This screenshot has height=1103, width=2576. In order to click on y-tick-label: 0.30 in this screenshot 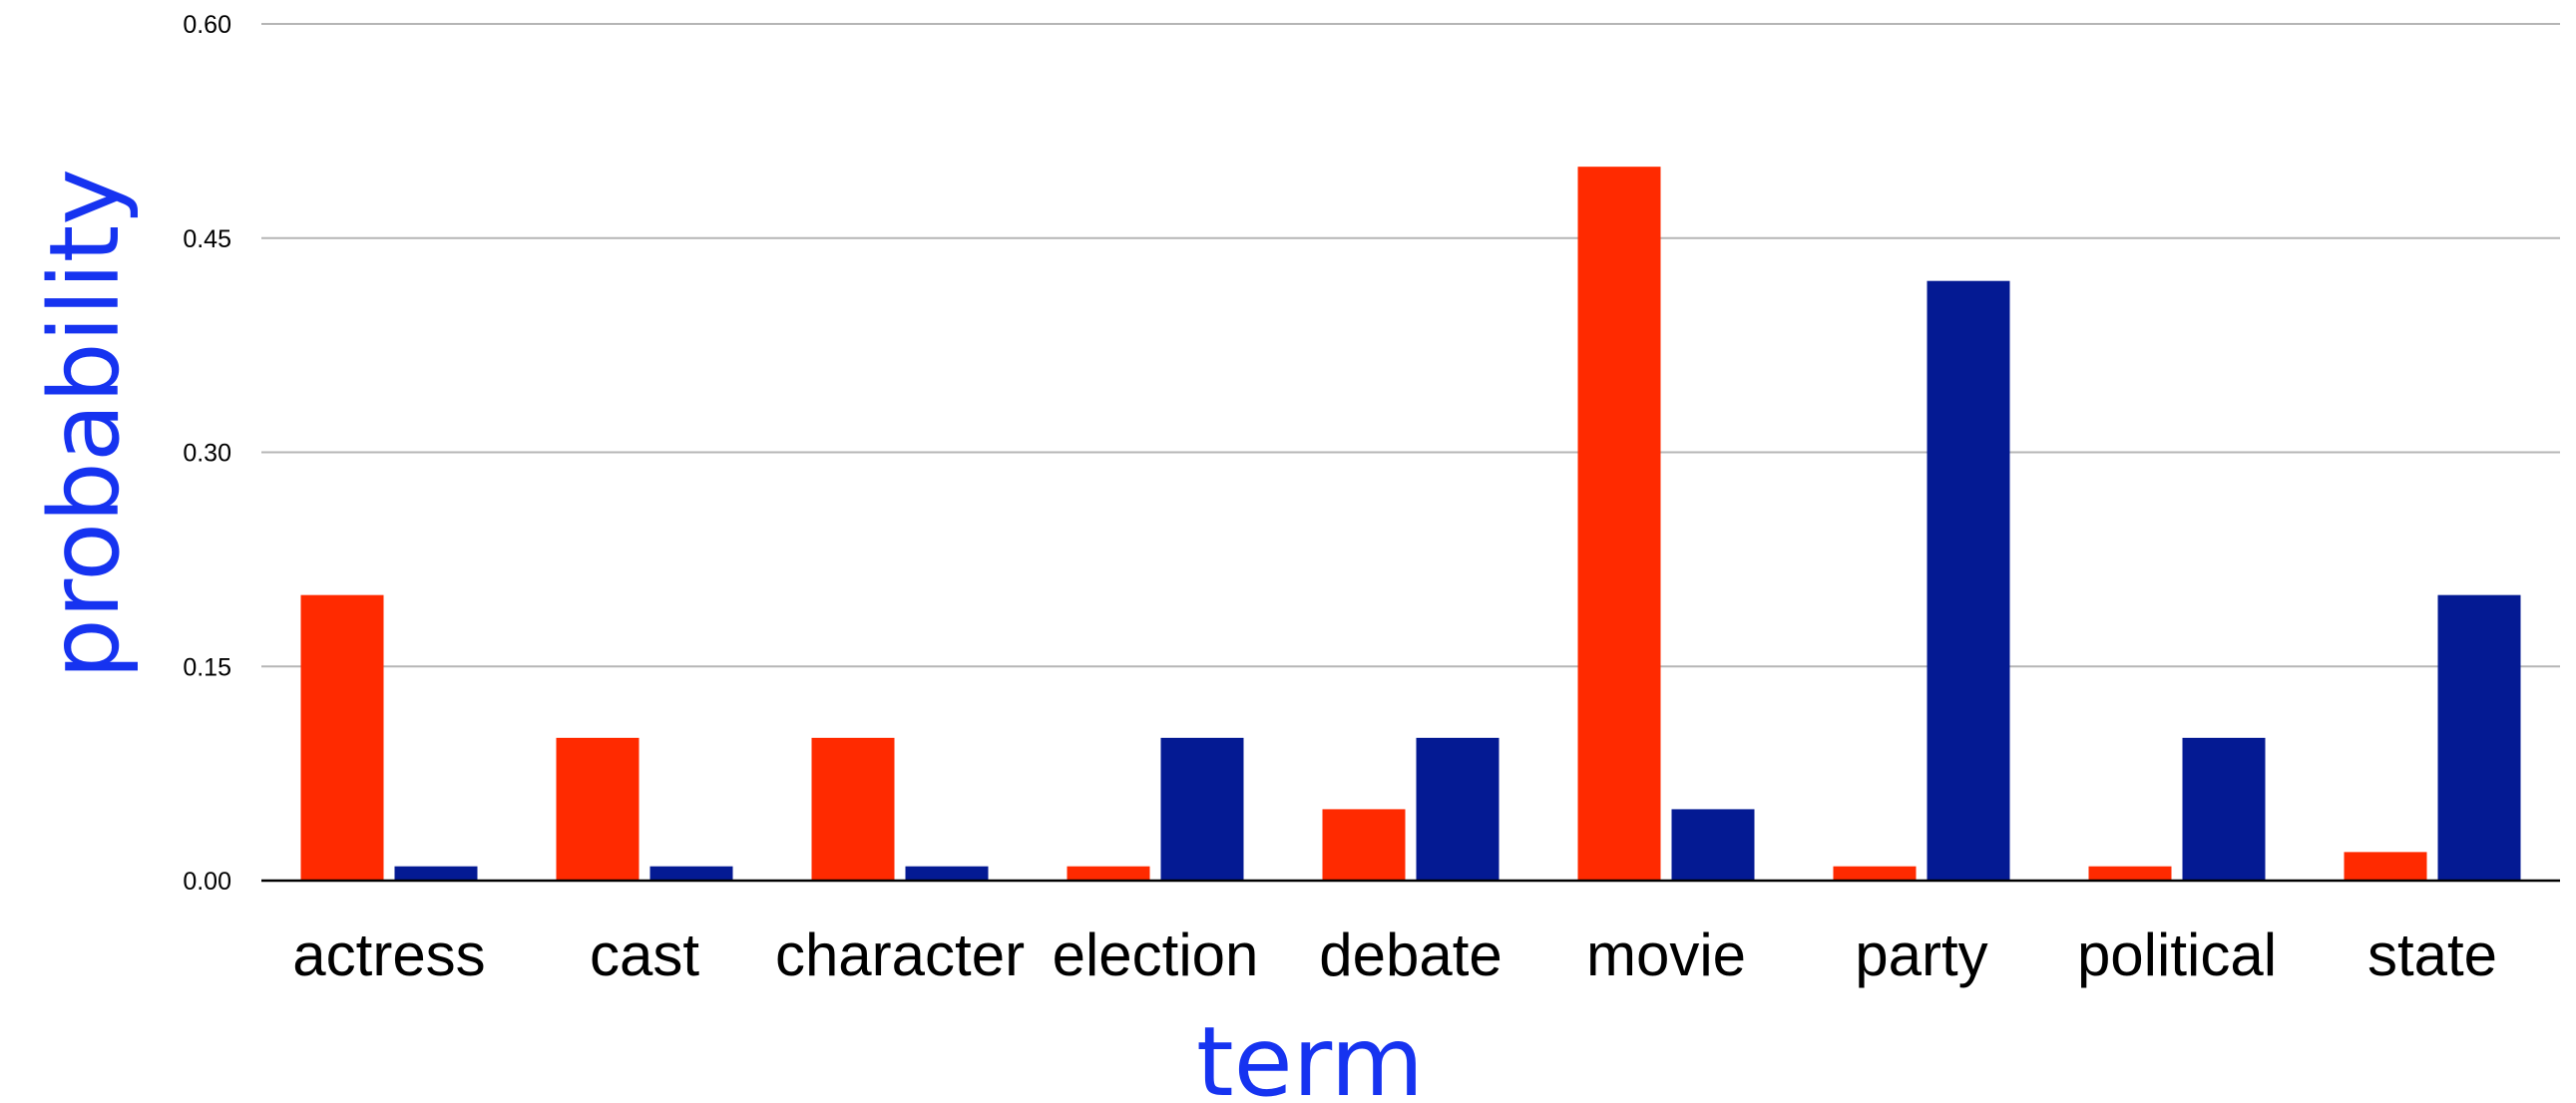, I will do `click(207, 454)`.